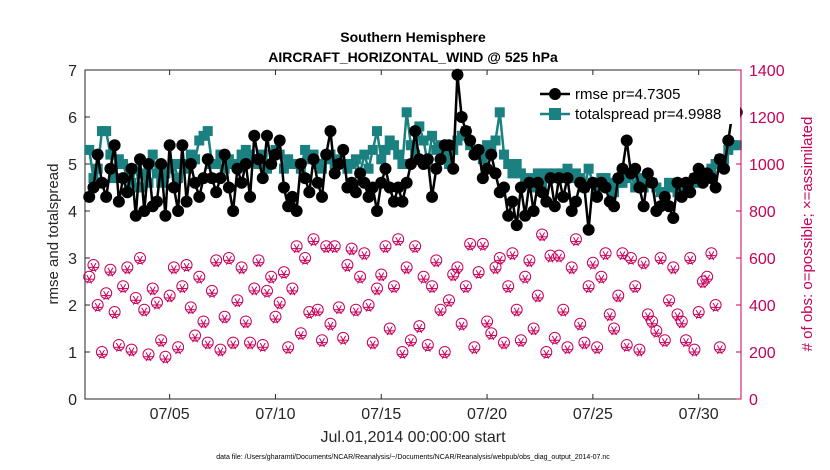  What do you see at coordinates (767, 71) in the screenshot?
I see `y-tick-label-right: 1400` at bounding box center [767, 71].